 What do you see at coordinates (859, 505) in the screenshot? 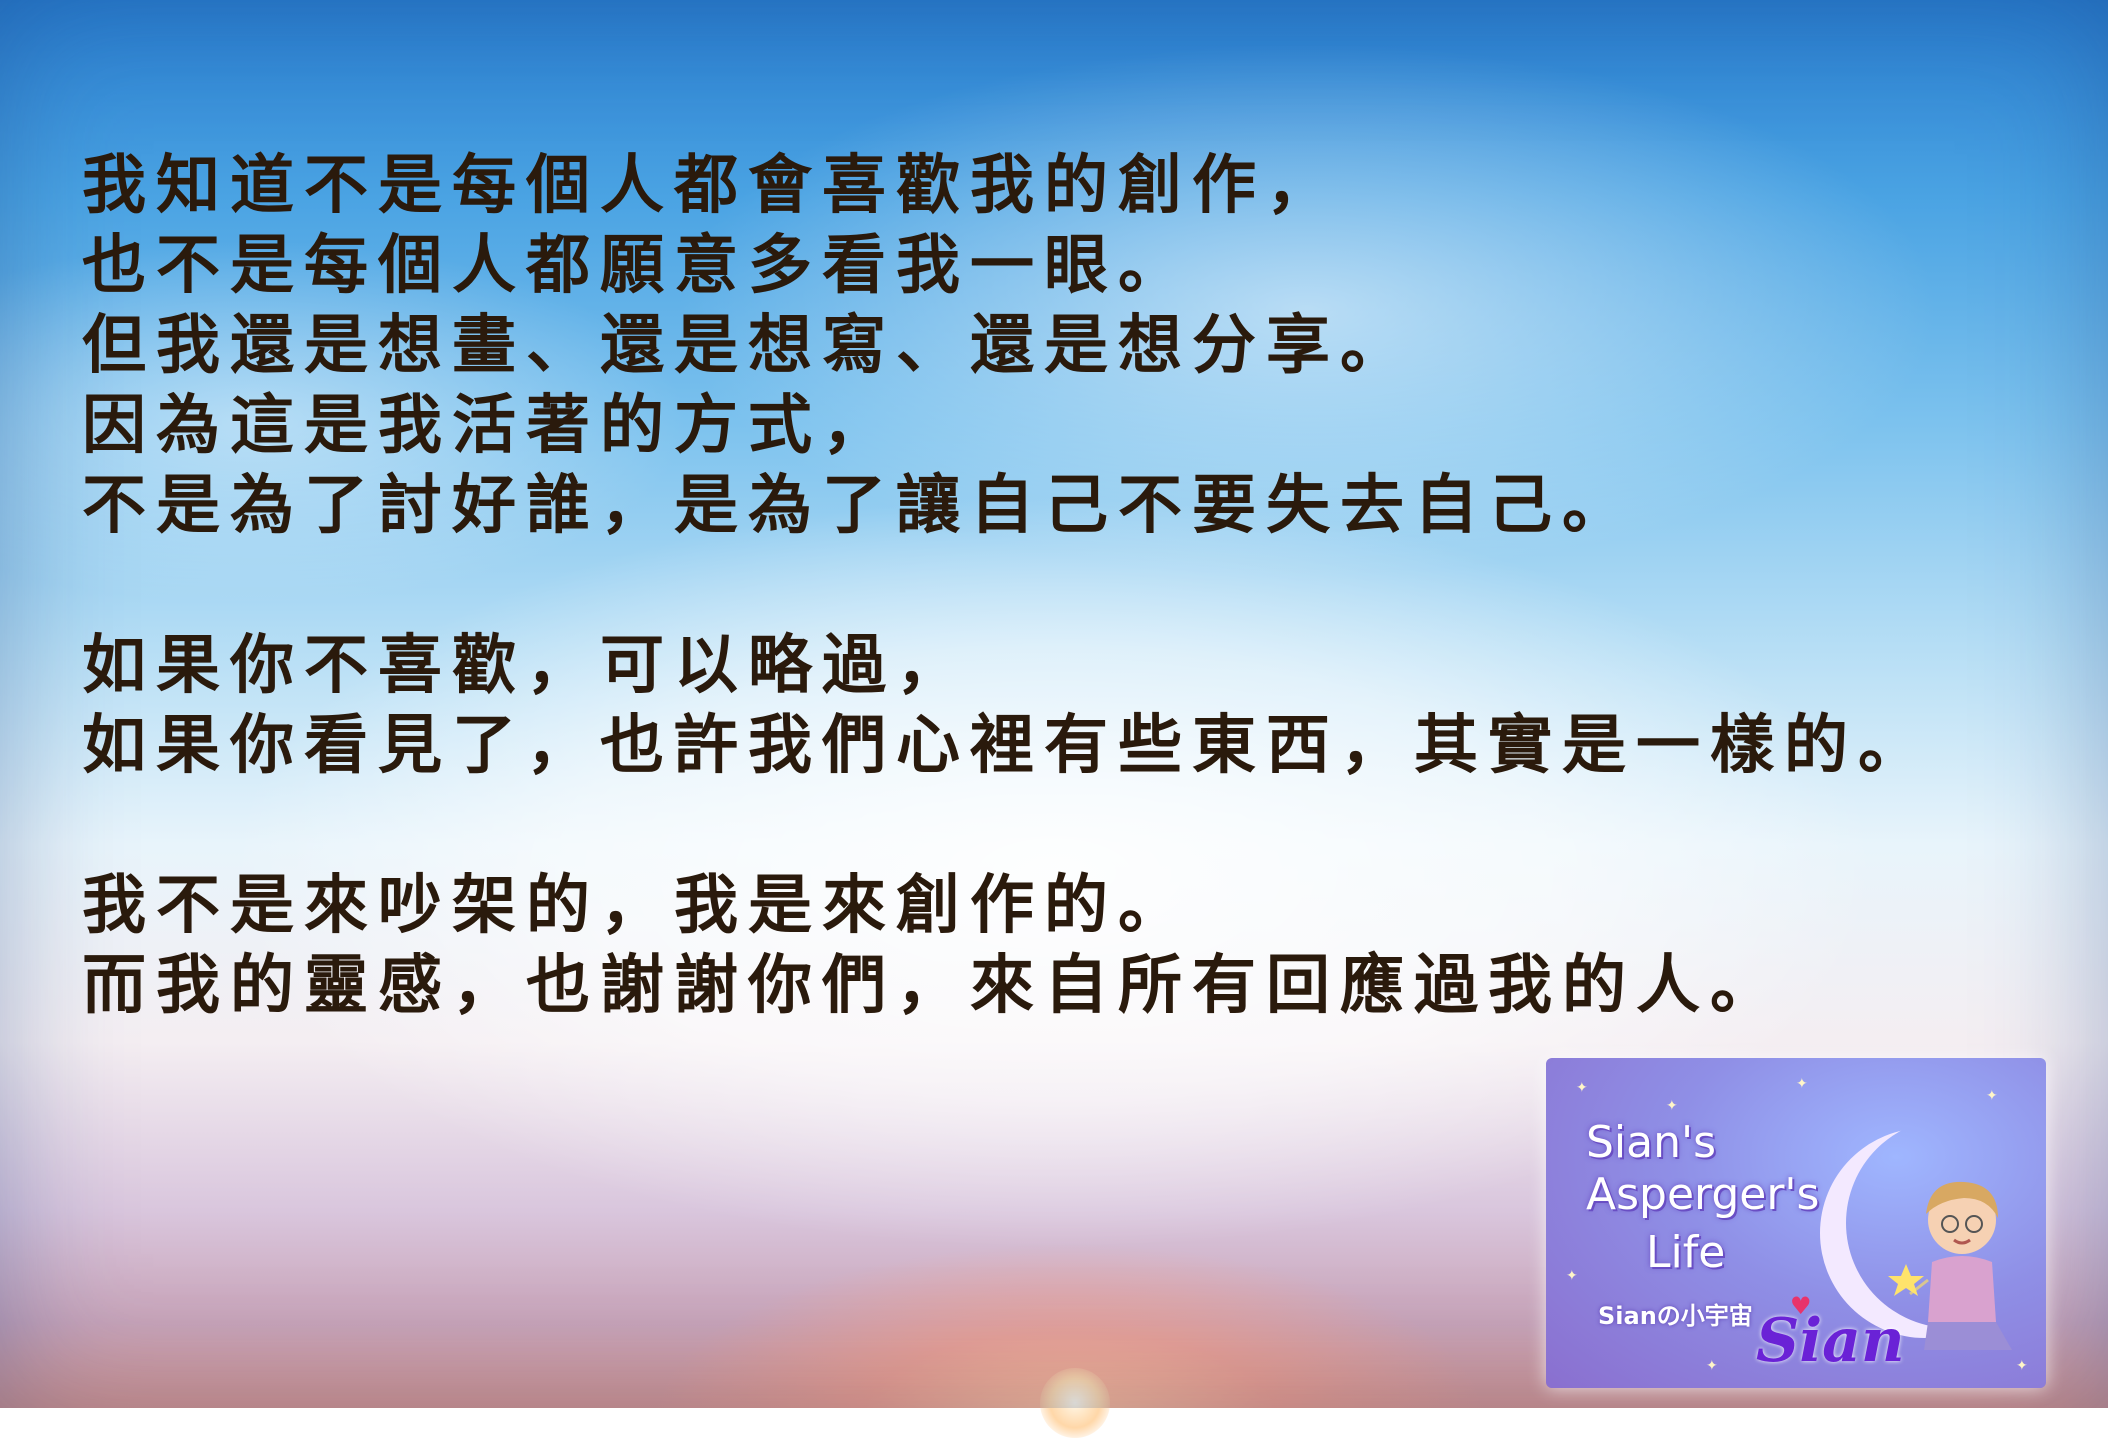
I see `poem-line: 不是為了討好誰，是為了讓自己不要失去自己。` at bounding box center [859, 505].